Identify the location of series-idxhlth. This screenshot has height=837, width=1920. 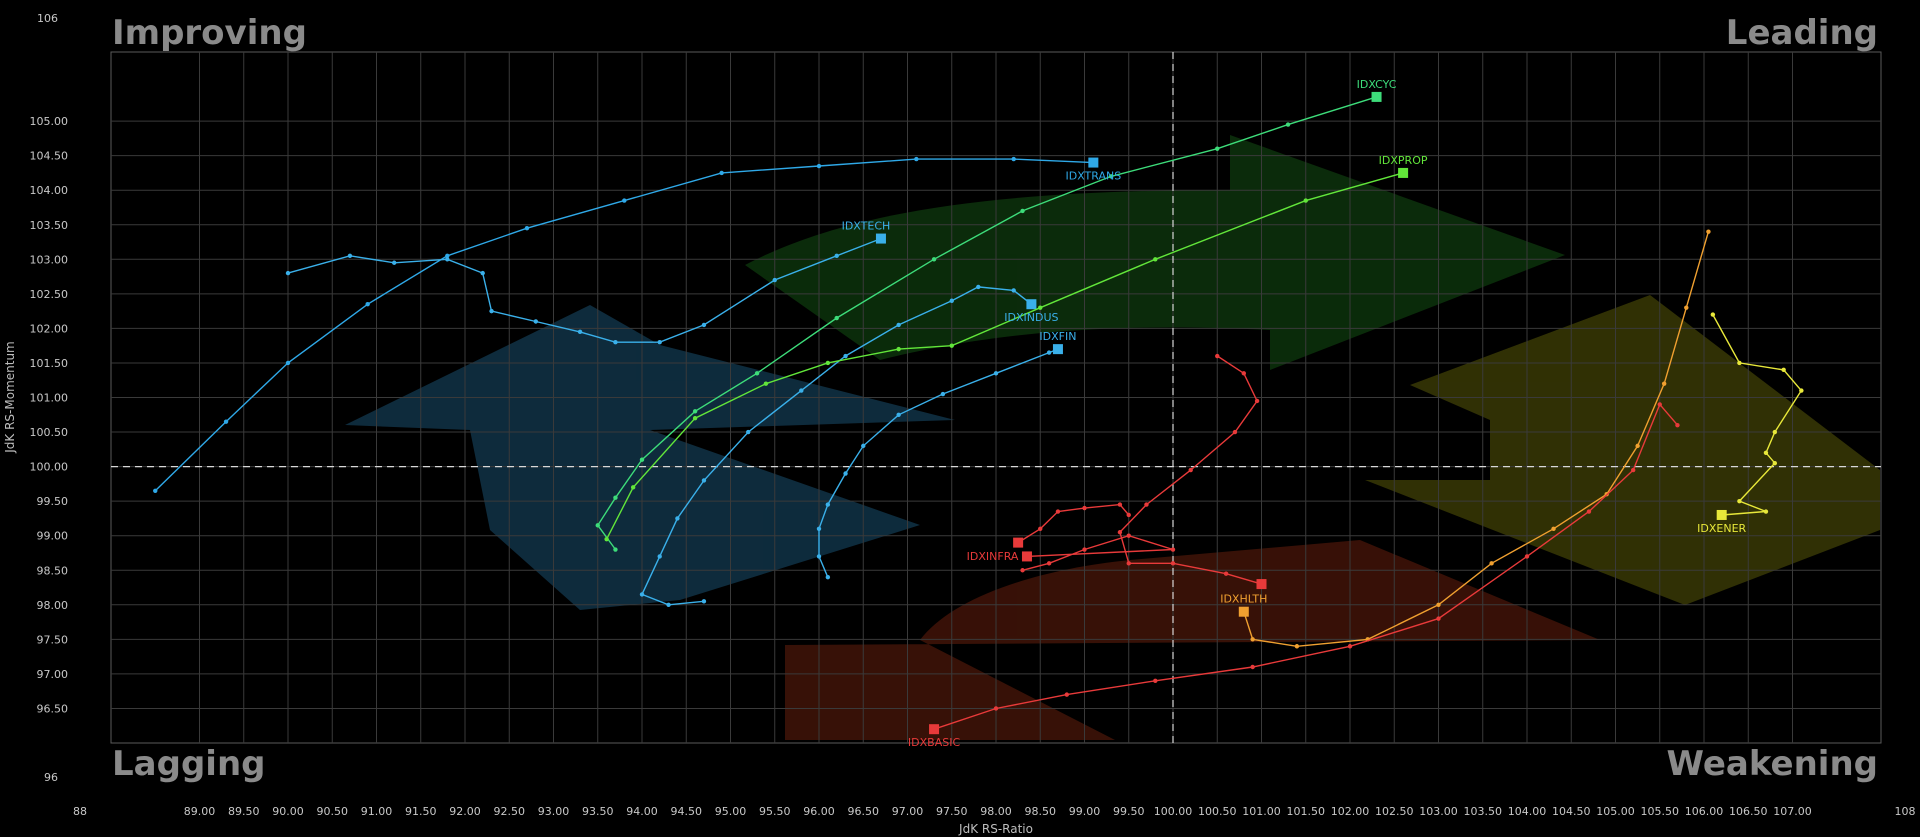
(1192, 471).